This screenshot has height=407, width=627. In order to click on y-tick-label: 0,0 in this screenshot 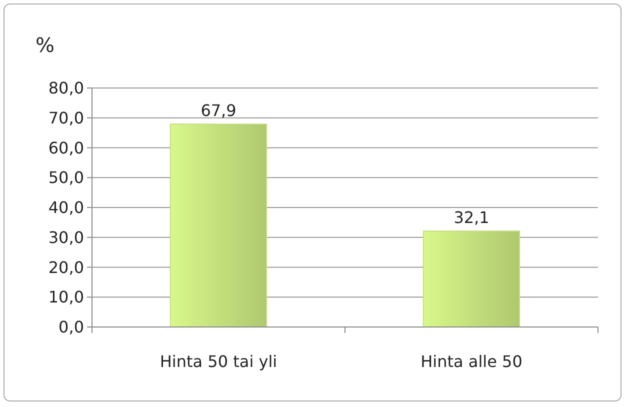, I will do `click(71, 327)`.